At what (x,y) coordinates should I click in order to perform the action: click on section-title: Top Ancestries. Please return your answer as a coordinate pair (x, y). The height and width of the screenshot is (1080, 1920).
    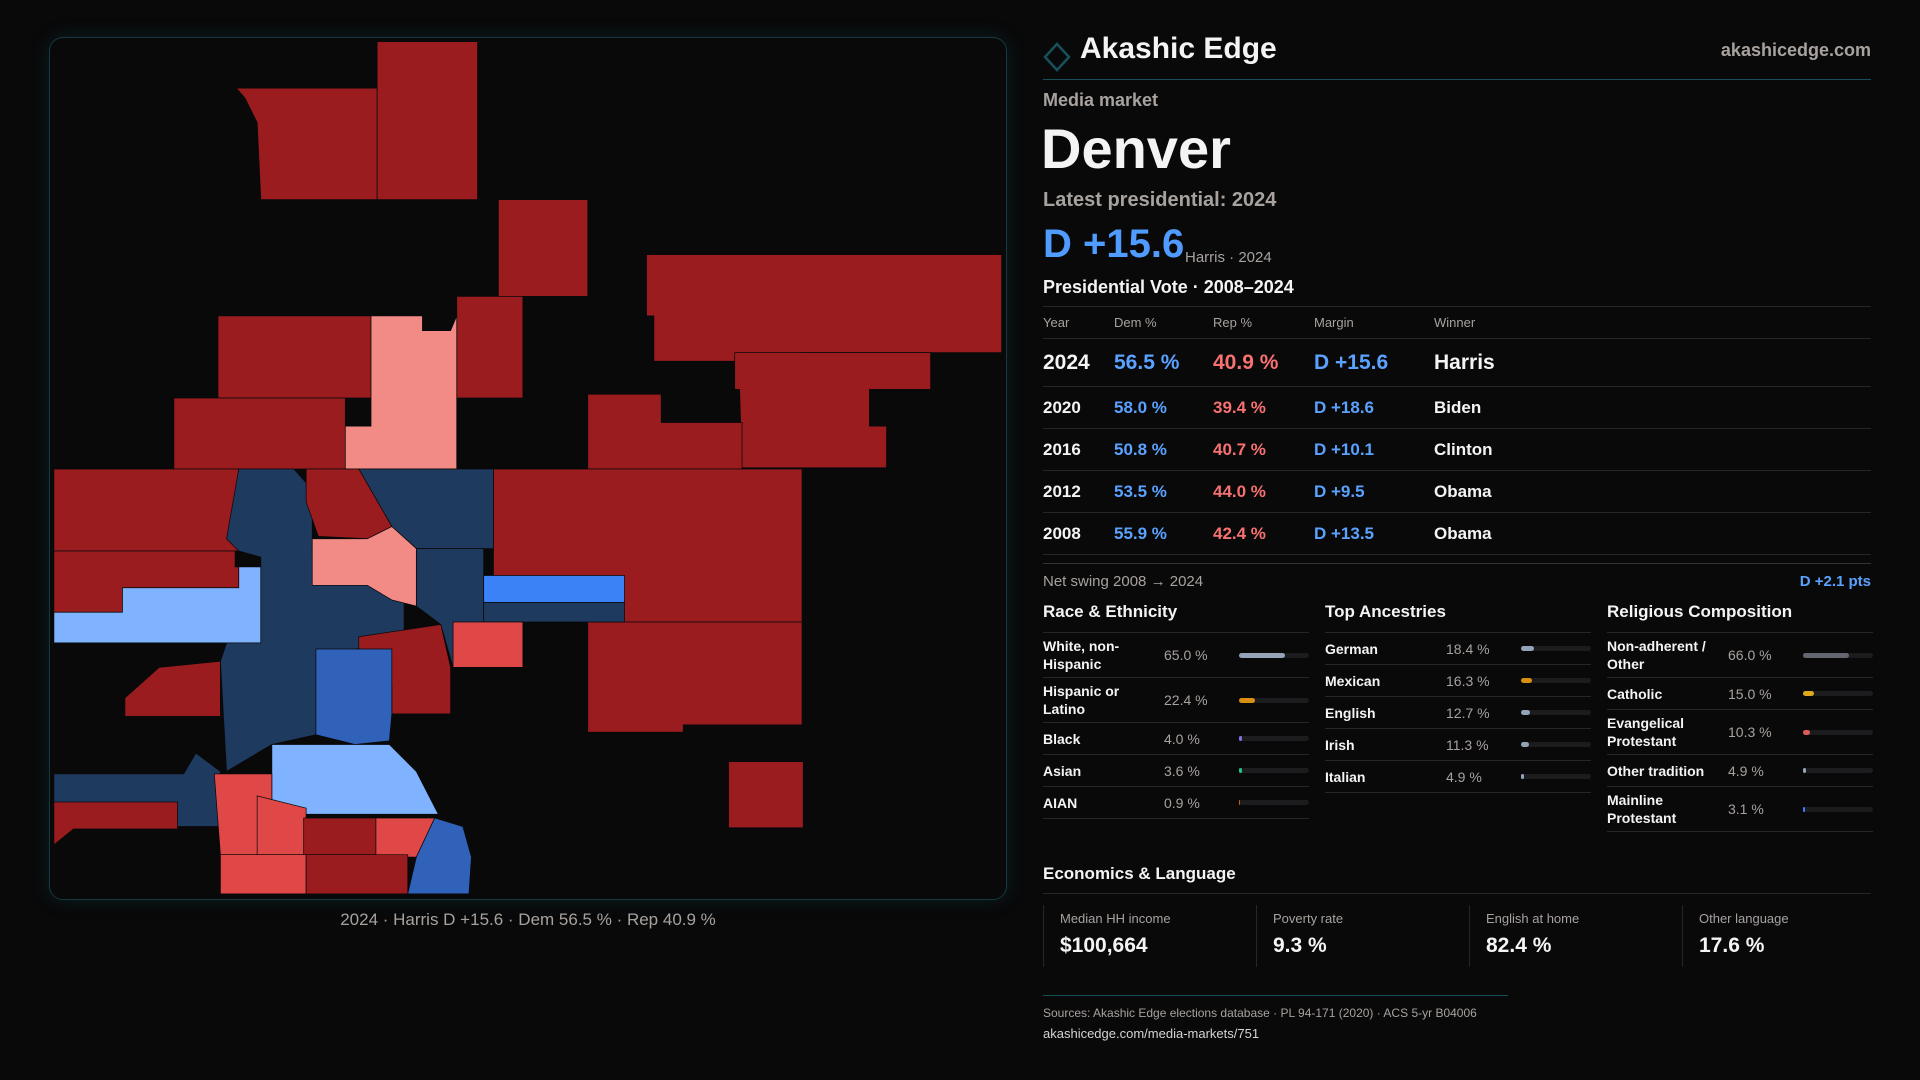
    Looking at the image, I should click on (1458, 617).